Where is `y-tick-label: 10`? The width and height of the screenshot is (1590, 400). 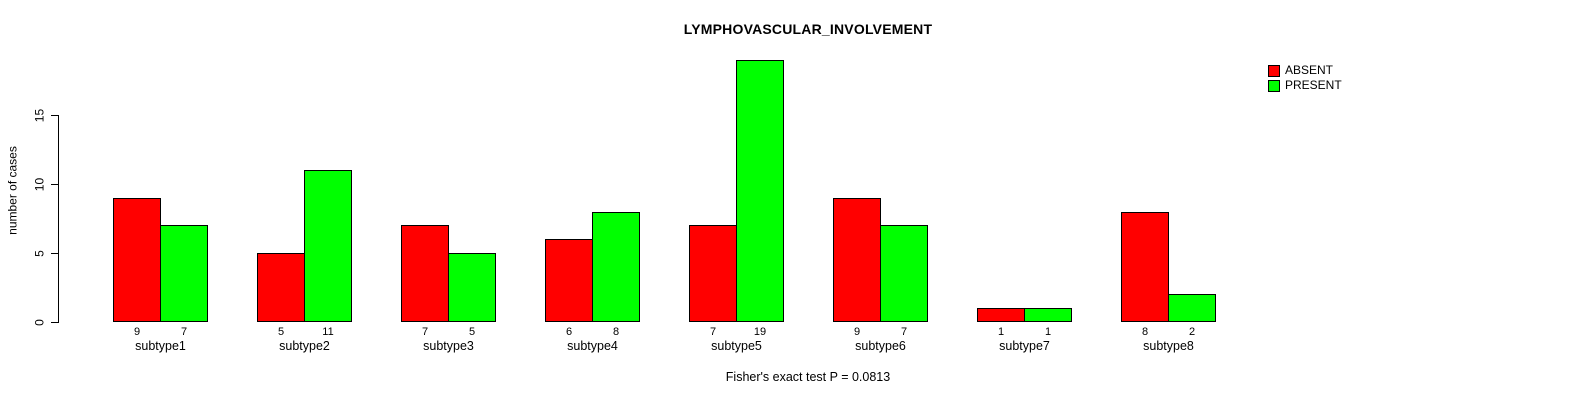 y-tick-label: 10 is located at coordinates (39, 184).